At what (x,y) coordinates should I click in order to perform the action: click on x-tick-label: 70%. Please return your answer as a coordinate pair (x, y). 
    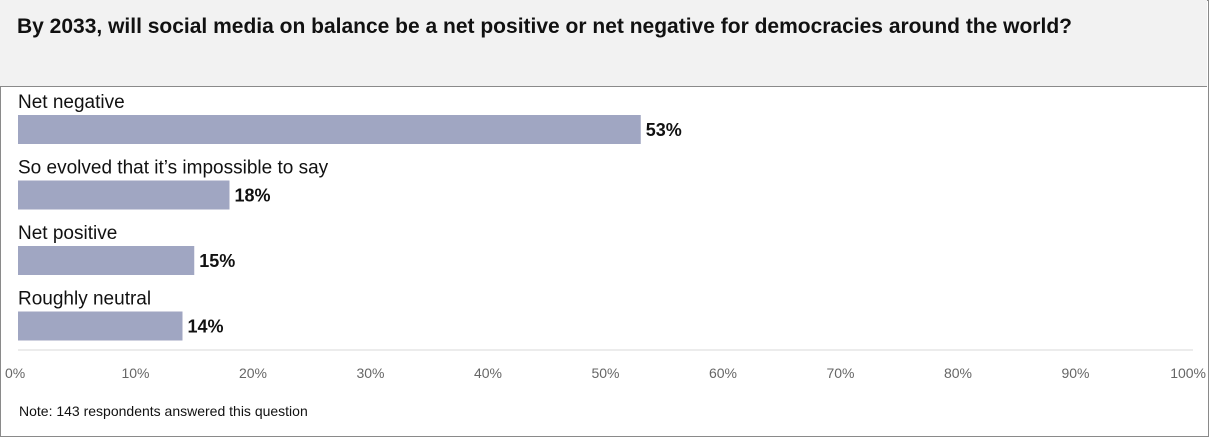
    Looking at the image, I should click on (840, 373).